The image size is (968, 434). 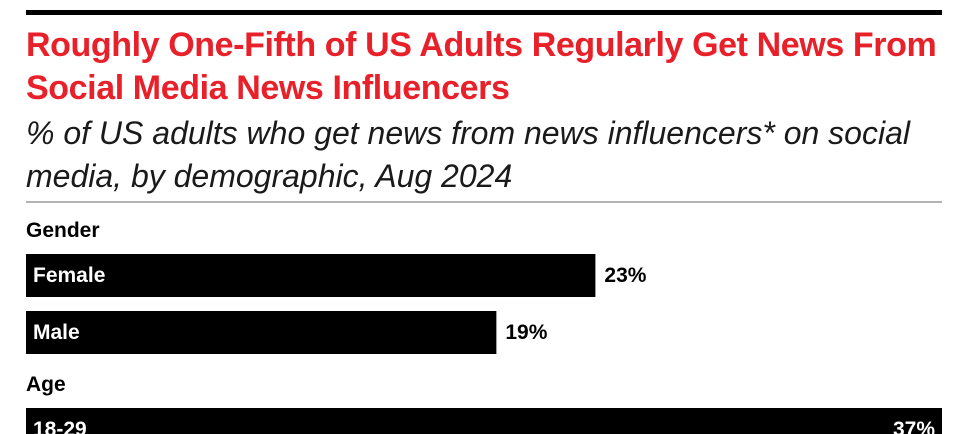 What do you see at coordinates (63, 230) in the screenshot?
I see `group-label: Gender` at bounding box center [63, 230].